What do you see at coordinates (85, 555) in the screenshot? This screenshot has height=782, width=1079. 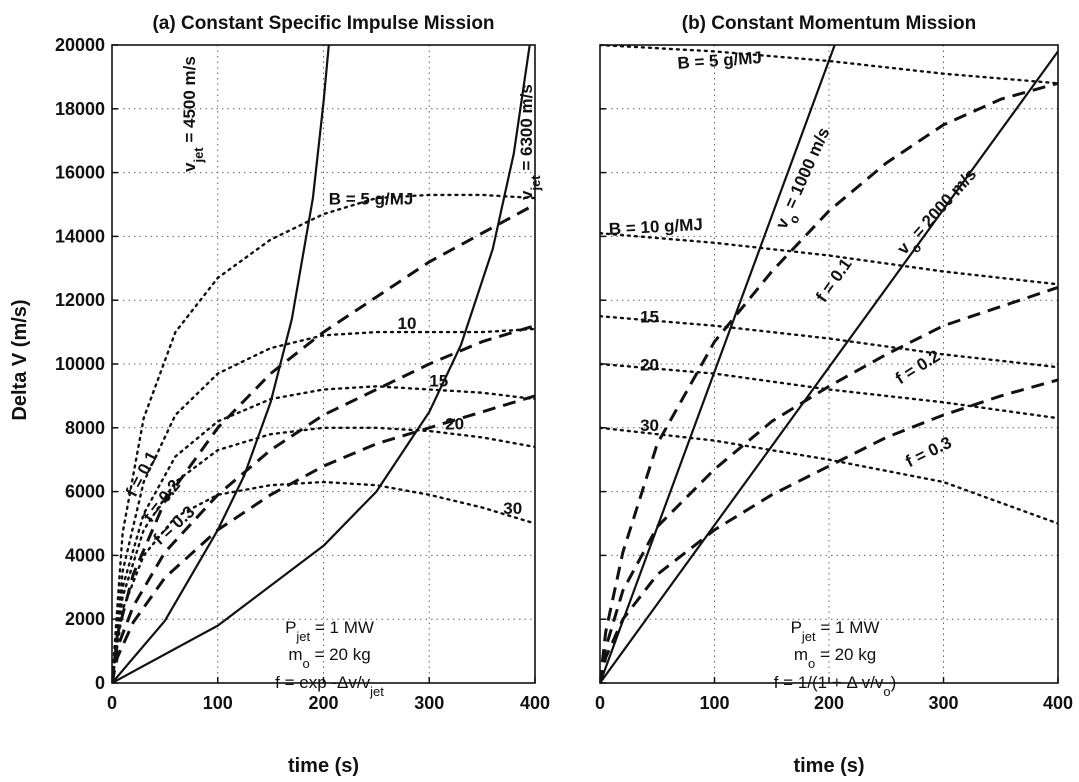 I see `y-tick-label: 4000` at bounding box center [85, 555].